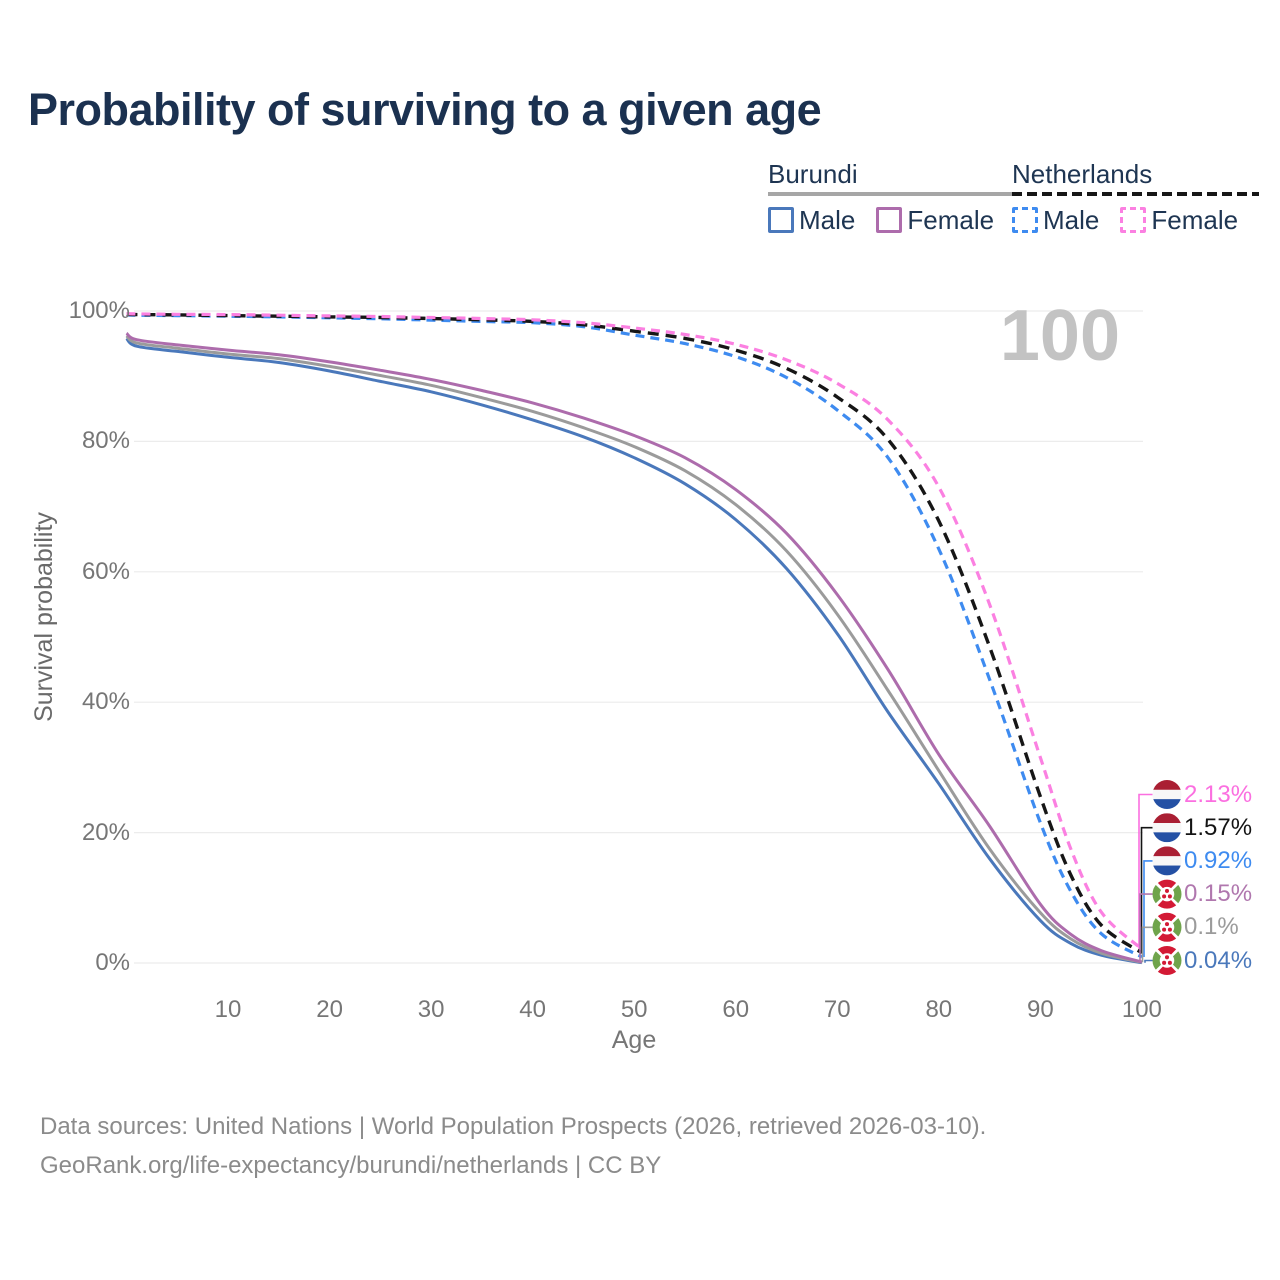 The height and width of the screenshot is (1280, 1280). I want to click on legend-items-netherlands: Male Female, so click(1135, 220).